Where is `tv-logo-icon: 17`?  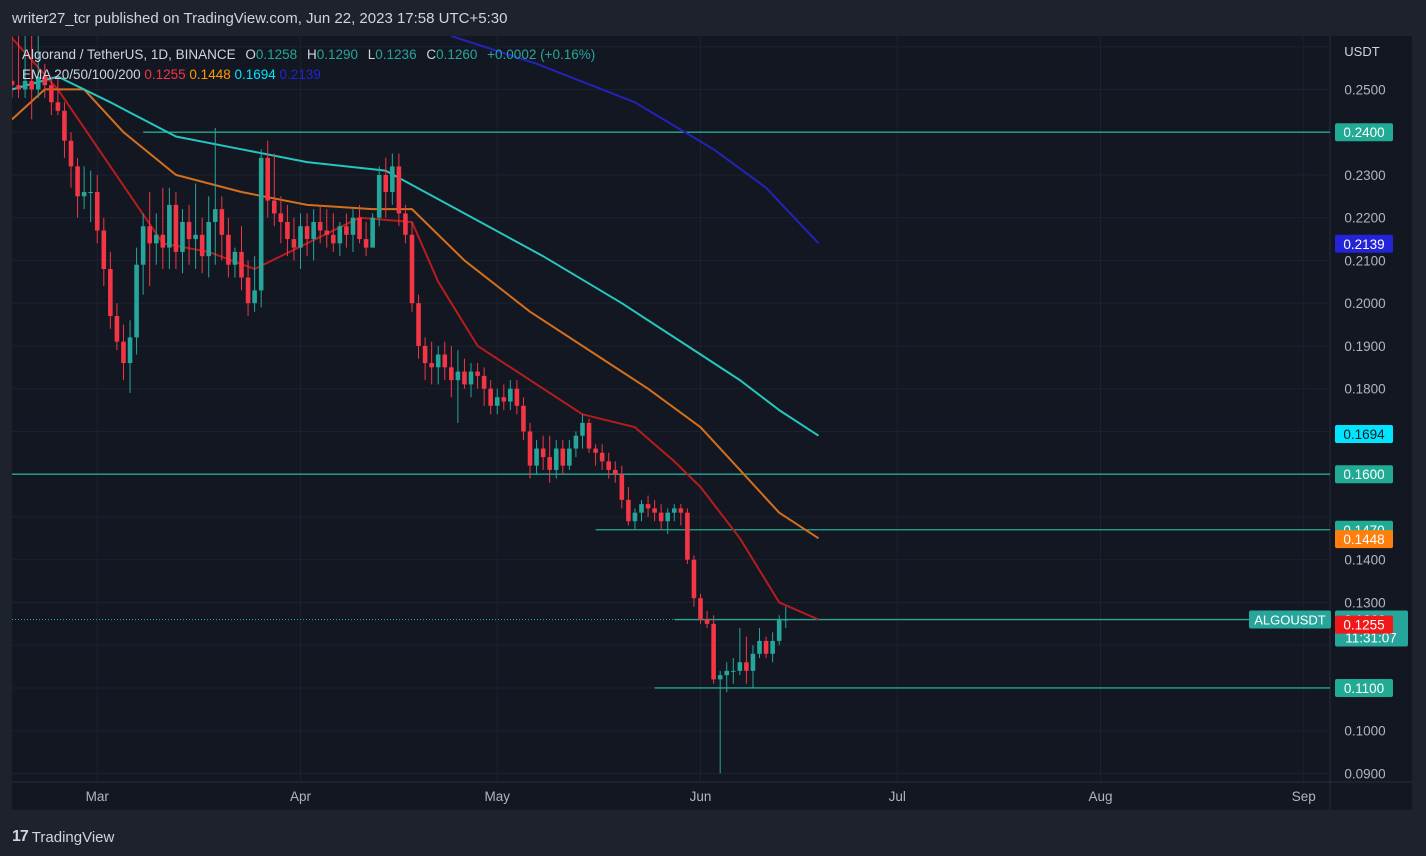
tv-logo-icon: 17 is located at coordinates (20, 836).